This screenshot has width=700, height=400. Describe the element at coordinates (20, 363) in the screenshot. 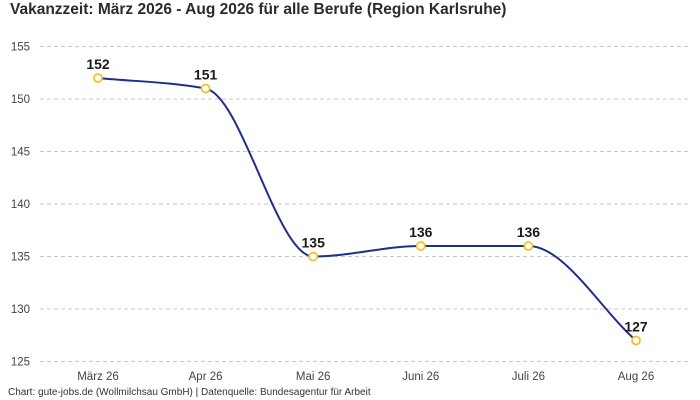

I see `y-tick-label: 125` at that location.